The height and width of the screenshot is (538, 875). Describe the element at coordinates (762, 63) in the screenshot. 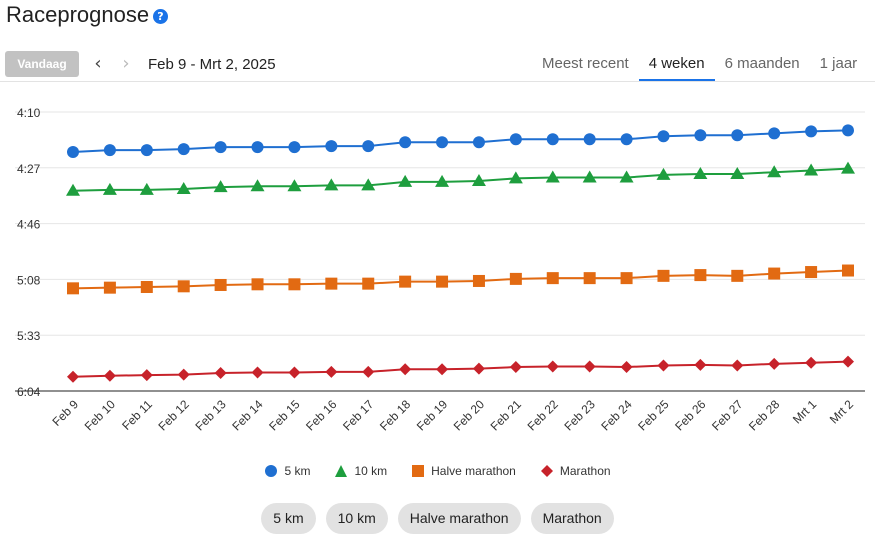

I see `tab-6-maanden: 6 maanden` at that location.